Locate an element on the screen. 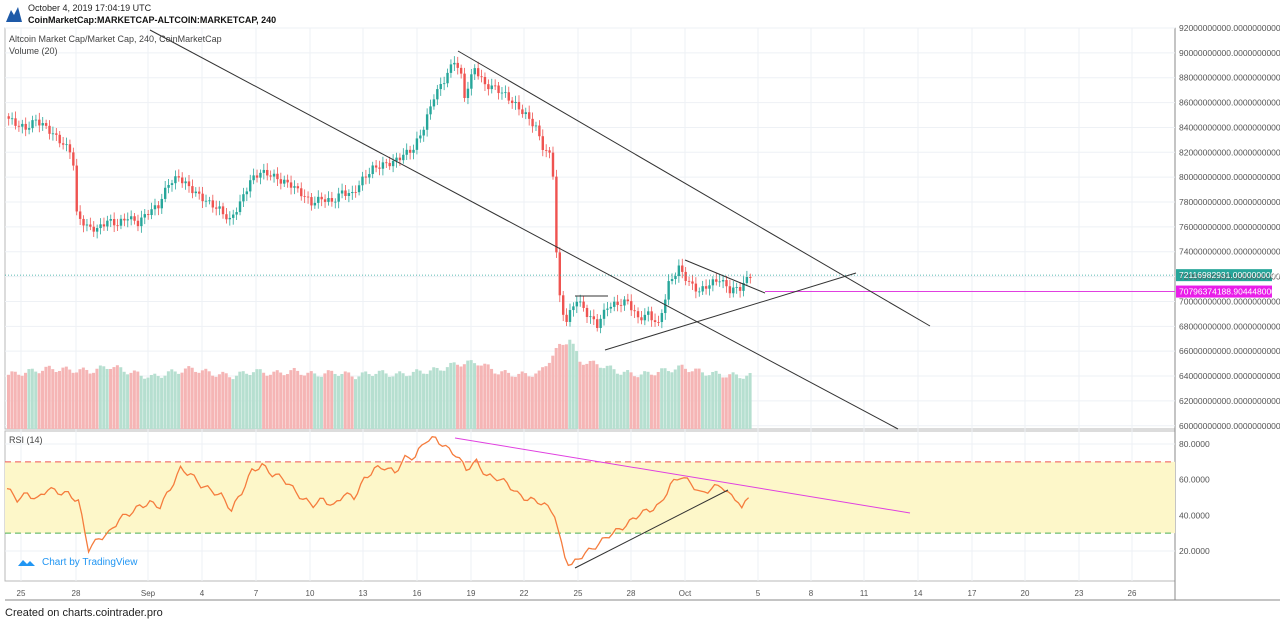  rsi-trendline-descending is located at coordinates (682, 475).